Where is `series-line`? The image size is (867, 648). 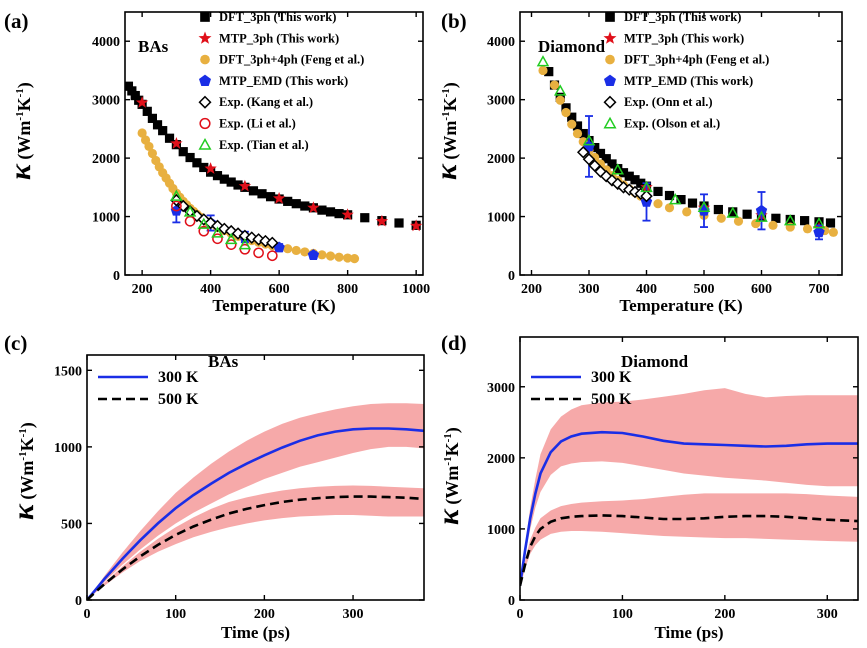
series-line is located at coordinates (689, 508).